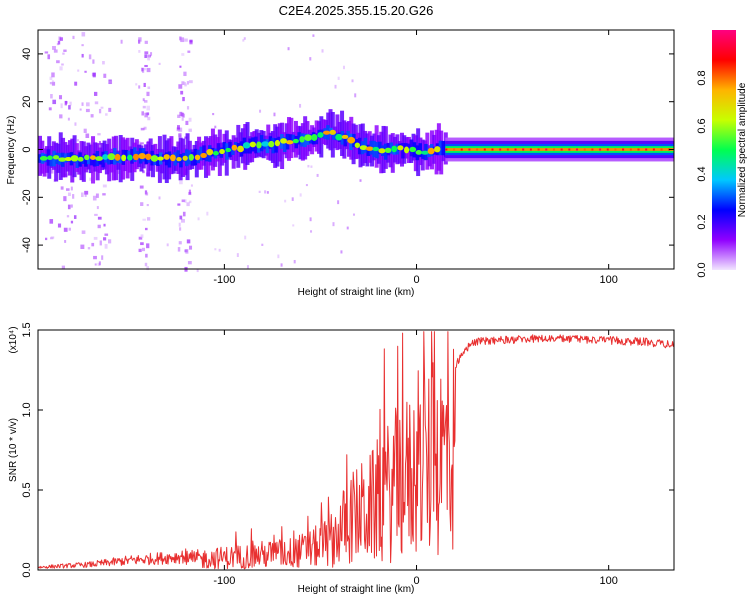 This screenshot has height=600, width=750. What do you see at coordinates (13, 450) in the screenshot?
I see `snr-y-axis-title: SNR (10 * v/v)` at bounding box center [13, 450].